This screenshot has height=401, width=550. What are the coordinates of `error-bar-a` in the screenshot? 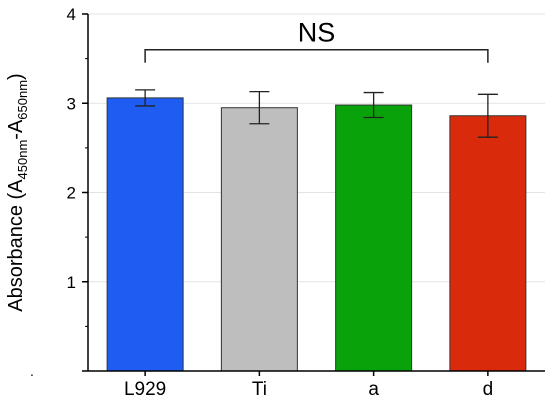 It's located at (373, 105).